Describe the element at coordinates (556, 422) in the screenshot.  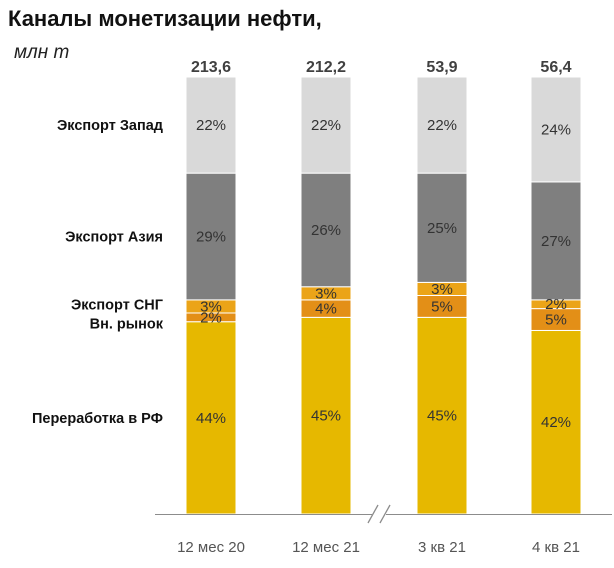
I see `data-label: 42%` at that location.